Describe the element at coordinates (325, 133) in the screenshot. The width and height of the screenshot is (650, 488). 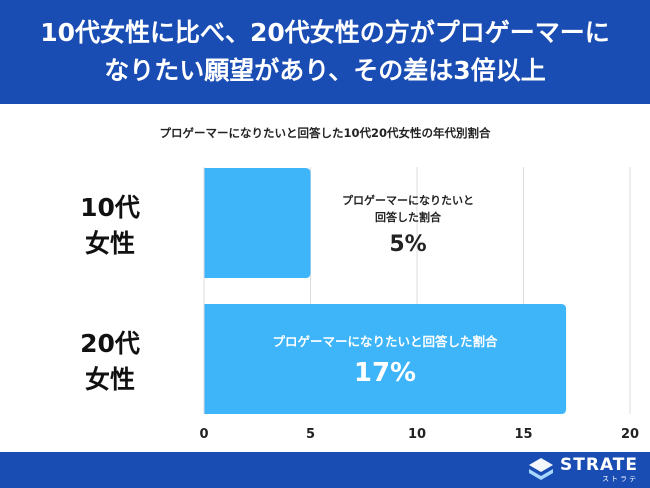
I see `chart-title: プロゲーマーになりたいと回答した10代20代女性の年代別割合` at that location.